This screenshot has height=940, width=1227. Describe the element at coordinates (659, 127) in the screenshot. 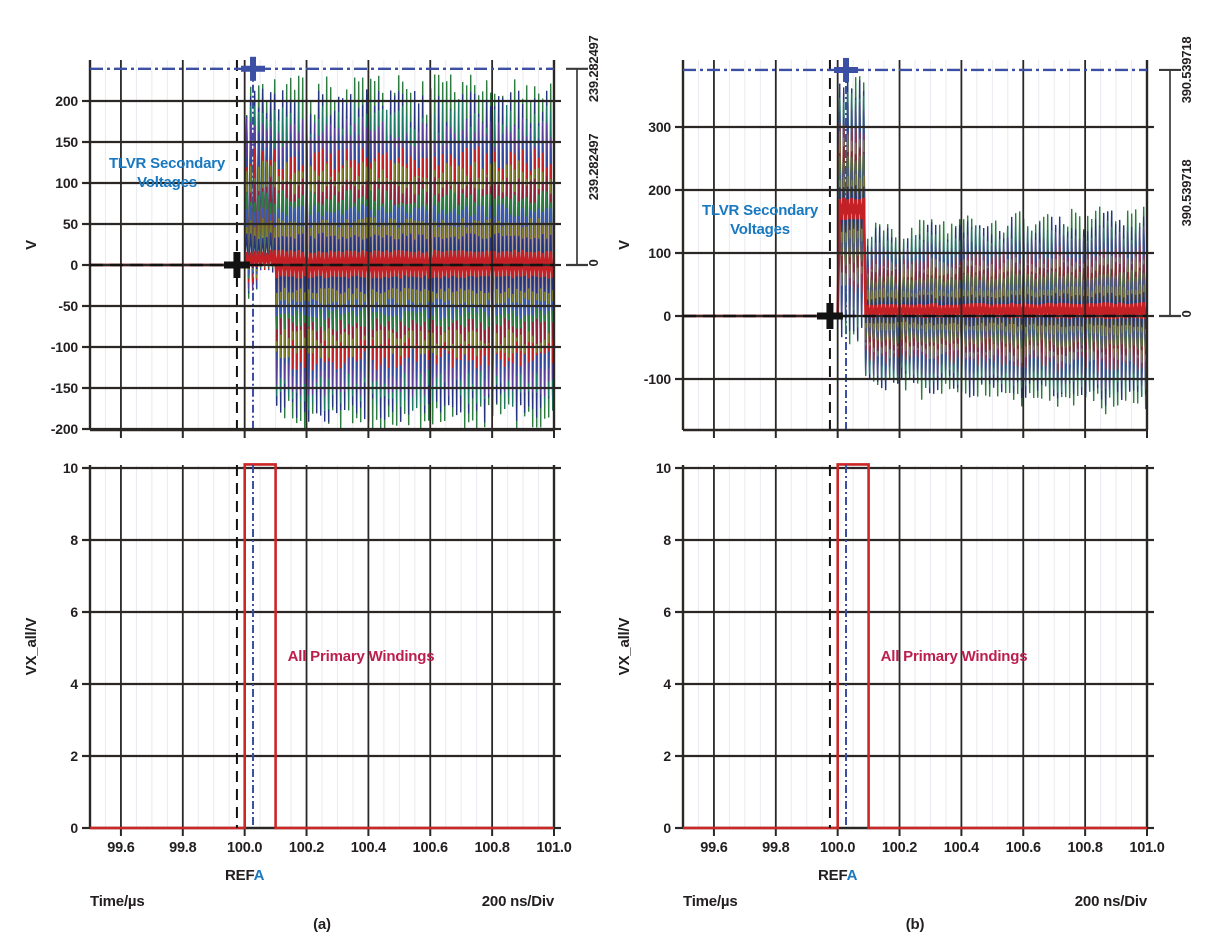

I see `y-tick-label: 300` at that location.